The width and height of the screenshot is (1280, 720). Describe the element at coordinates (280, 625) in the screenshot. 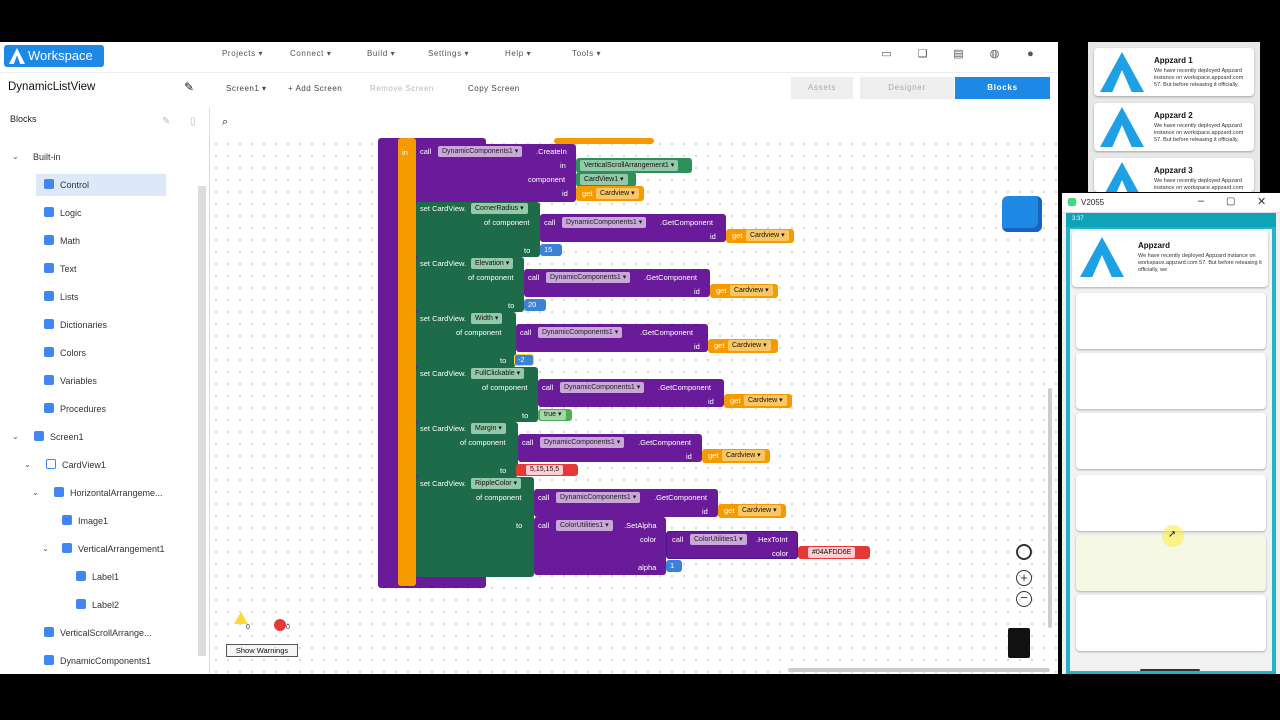

I see `error-icon` at that location.